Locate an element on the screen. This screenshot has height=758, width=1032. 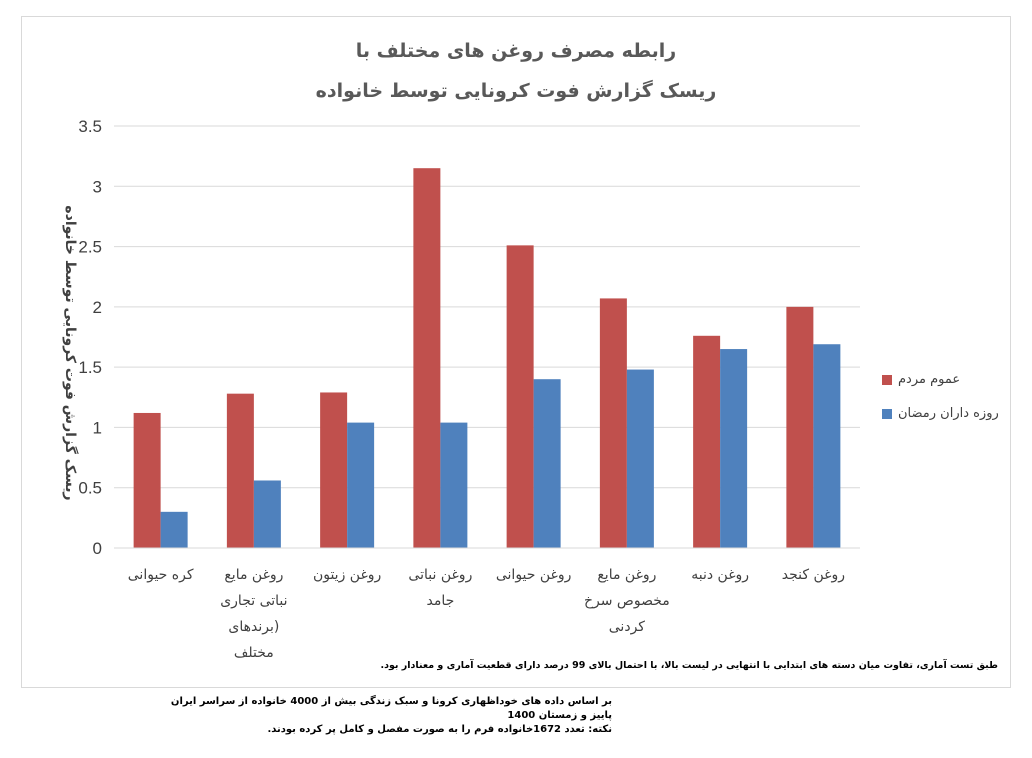
x-tick-label-line: جامد is located at coordinates (440, 601).